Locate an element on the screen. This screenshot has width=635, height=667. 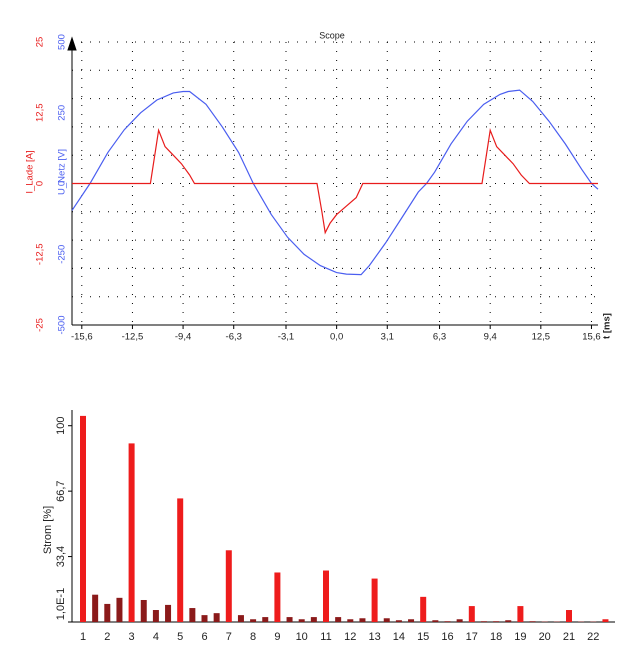
x-tick-label: 9 is located at coordinates (277, 637).